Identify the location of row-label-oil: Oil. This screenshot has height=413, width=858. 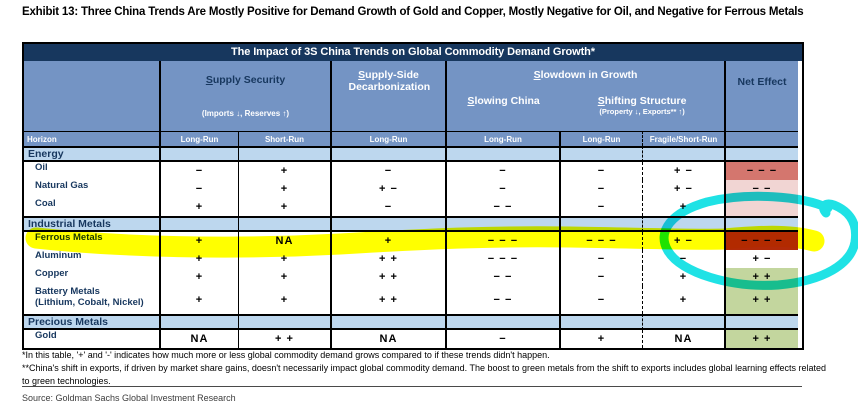
(91, 171).